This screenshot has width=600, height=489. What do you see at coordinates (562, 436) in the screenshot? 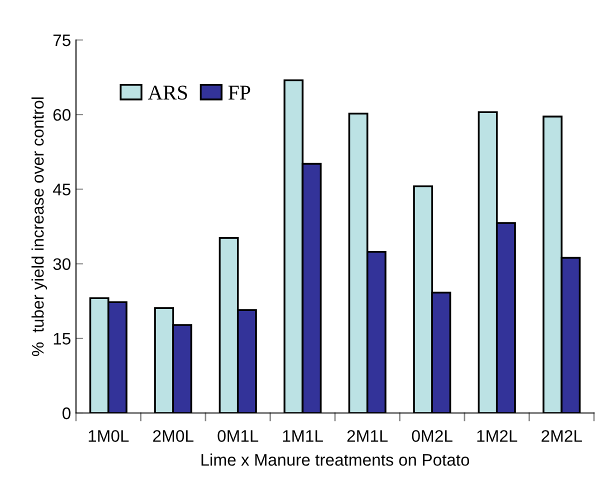
I see `x-tick-label: 2M2L` at bounding box center [562, 436].